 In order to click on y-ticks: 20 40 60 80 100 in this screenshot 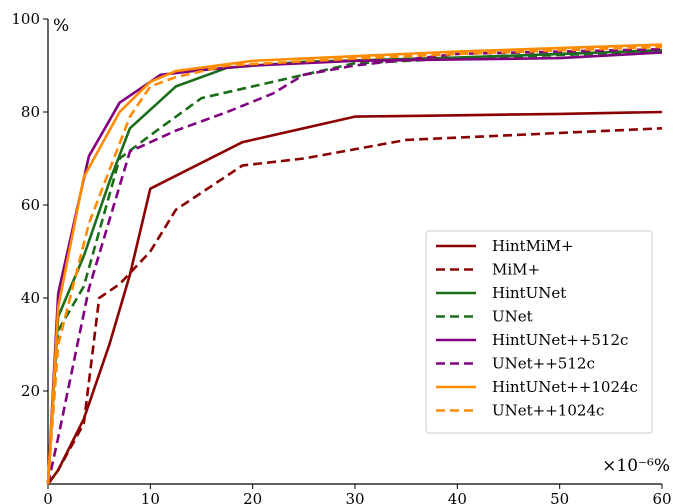, I will do `click(29, 205)`.